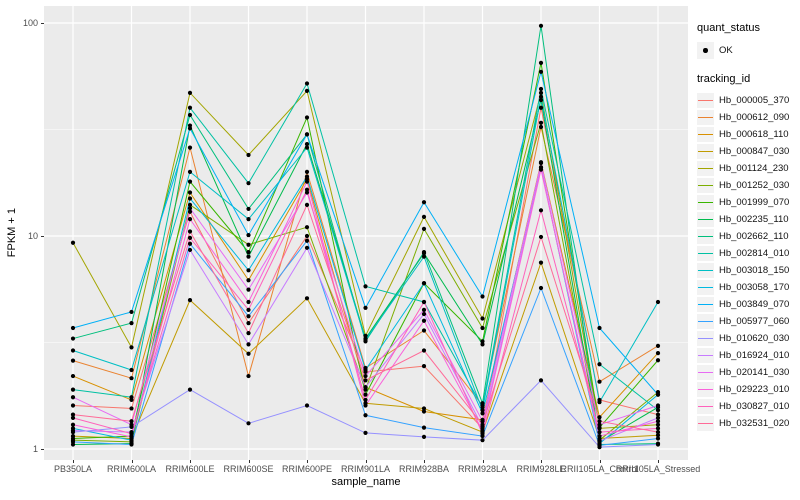  Describe the element at coordinates (754, 168) in the screenshot. I see `legend-item-label: Hb_001124_230` at that location.